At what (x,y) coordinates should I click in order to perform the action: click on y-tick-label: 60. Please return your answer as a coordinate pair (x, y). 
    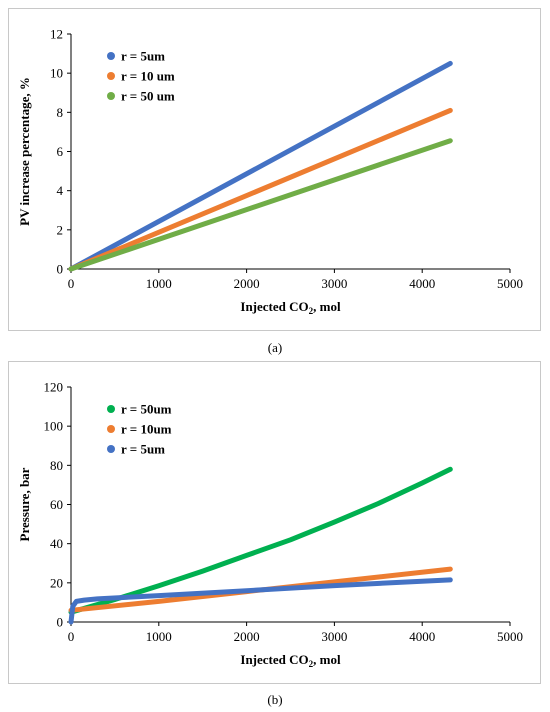
    Looking at the image, I should click on (56, 504).